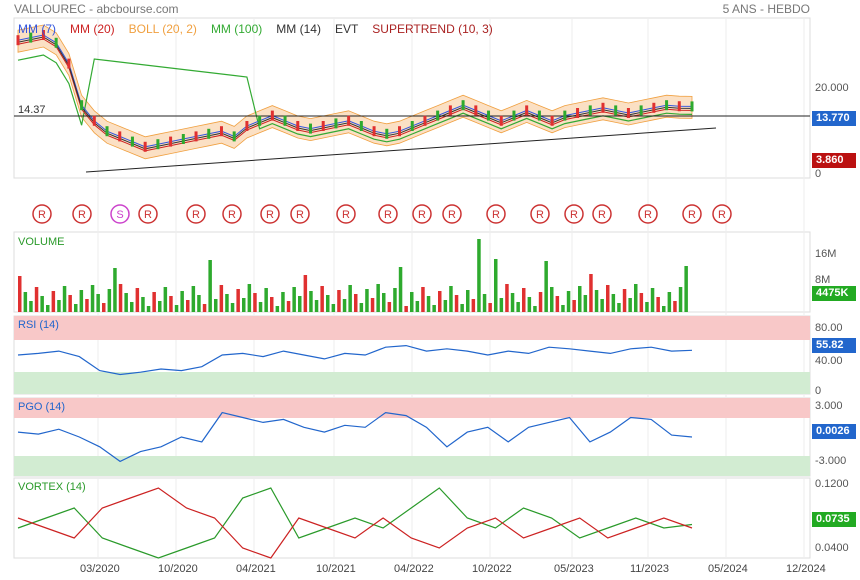  What do you see at coordinates (37, 29) in the screenshot?
I see `legend-item: MM (7)` at bounding box center [37, 29].